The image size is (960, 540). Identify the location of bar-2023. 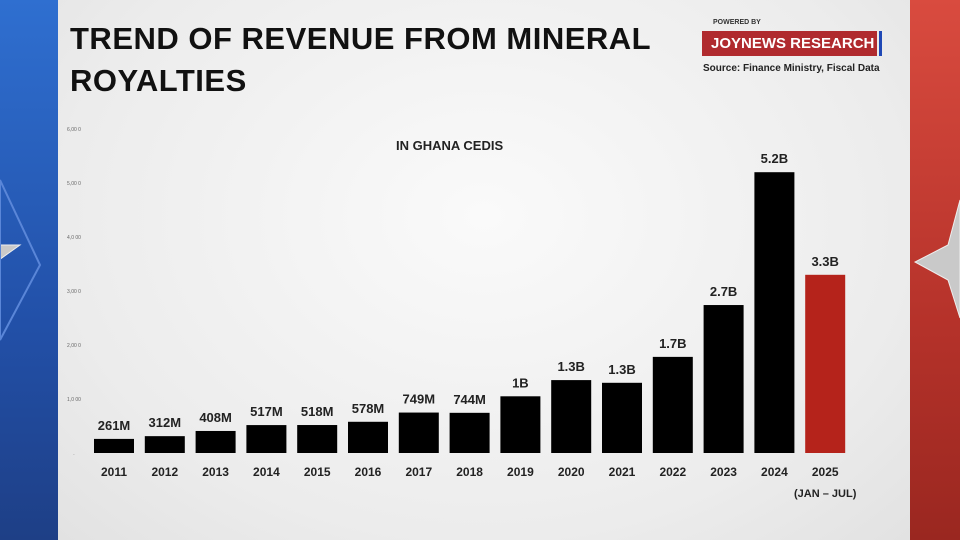
(723, 379).